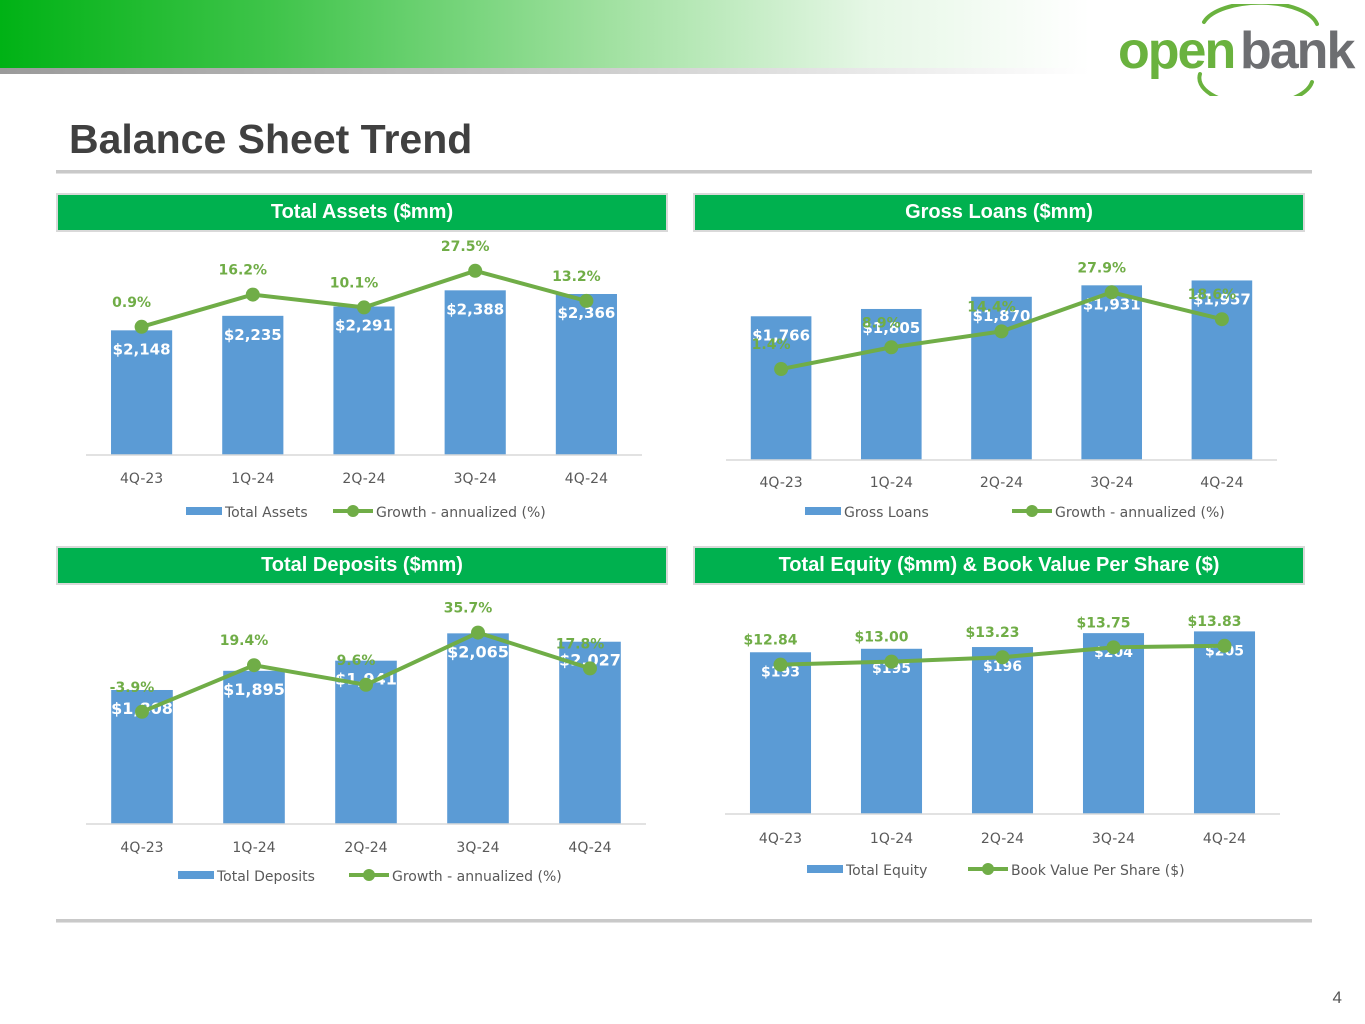  I want to click on page-title: Balance Sheet Trend, so click(271, 139).